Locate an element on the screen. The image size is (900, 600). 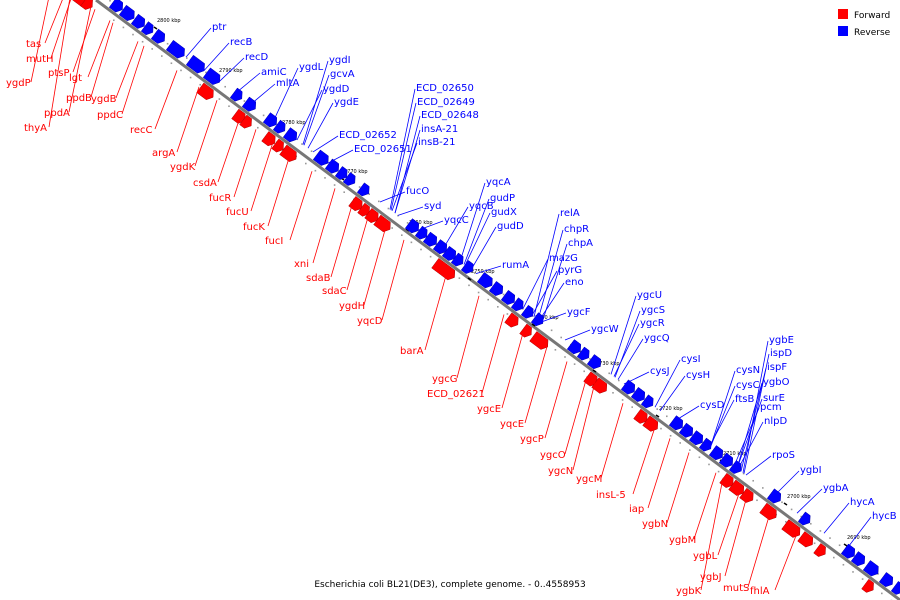
forward-gene-label: ygcP is located at coordinates (532, 439).